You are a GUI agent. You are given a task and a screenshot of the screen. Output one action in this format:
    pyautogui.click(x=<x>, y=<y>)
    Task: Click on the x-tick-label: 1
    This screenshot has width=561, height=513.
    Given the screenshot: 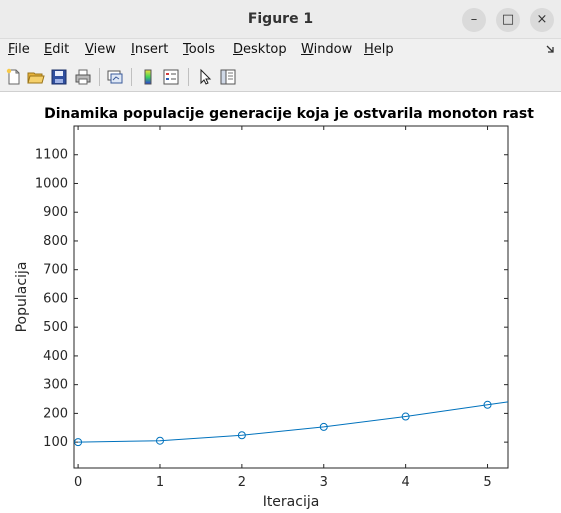 What is the action you would take?
    pyautogui.click(x=160, y=482)
    